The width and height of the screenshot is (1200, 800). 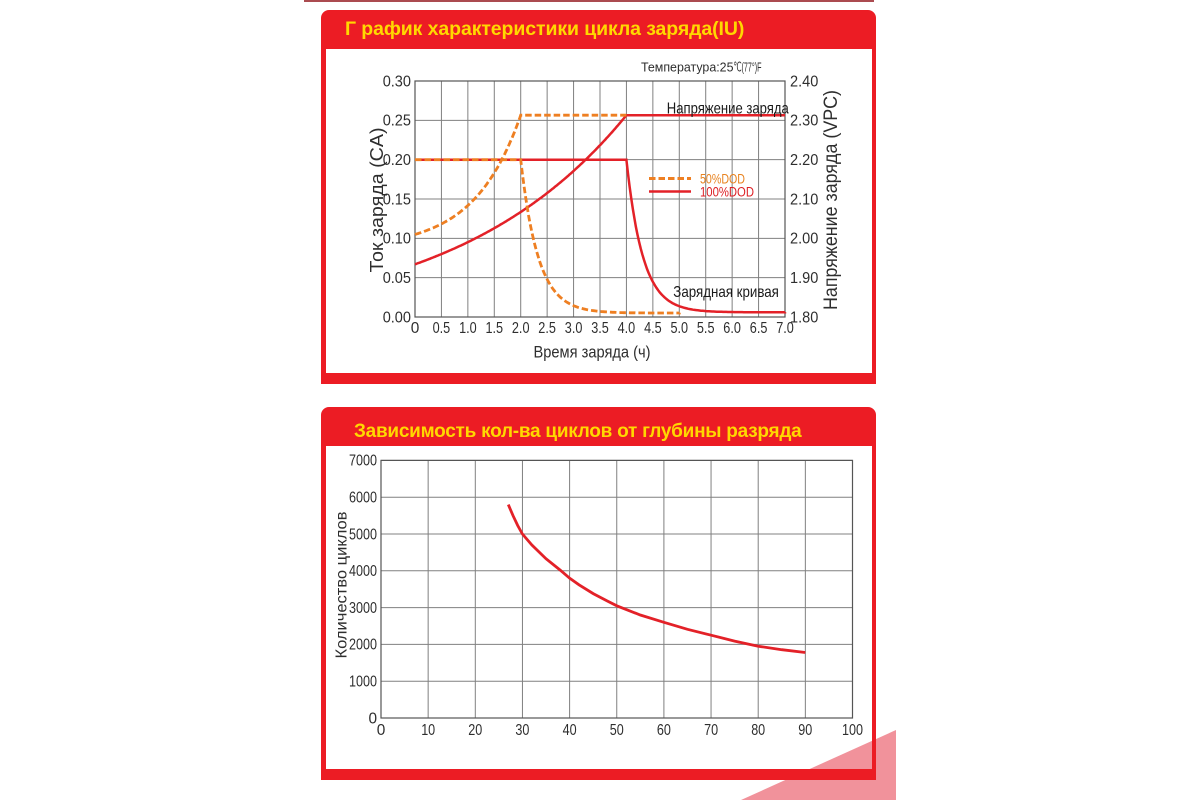 What do you see at coordinates (363, 571) in the screenshot?
I see `svg-text: 4000` at bounding box center [363, 571].